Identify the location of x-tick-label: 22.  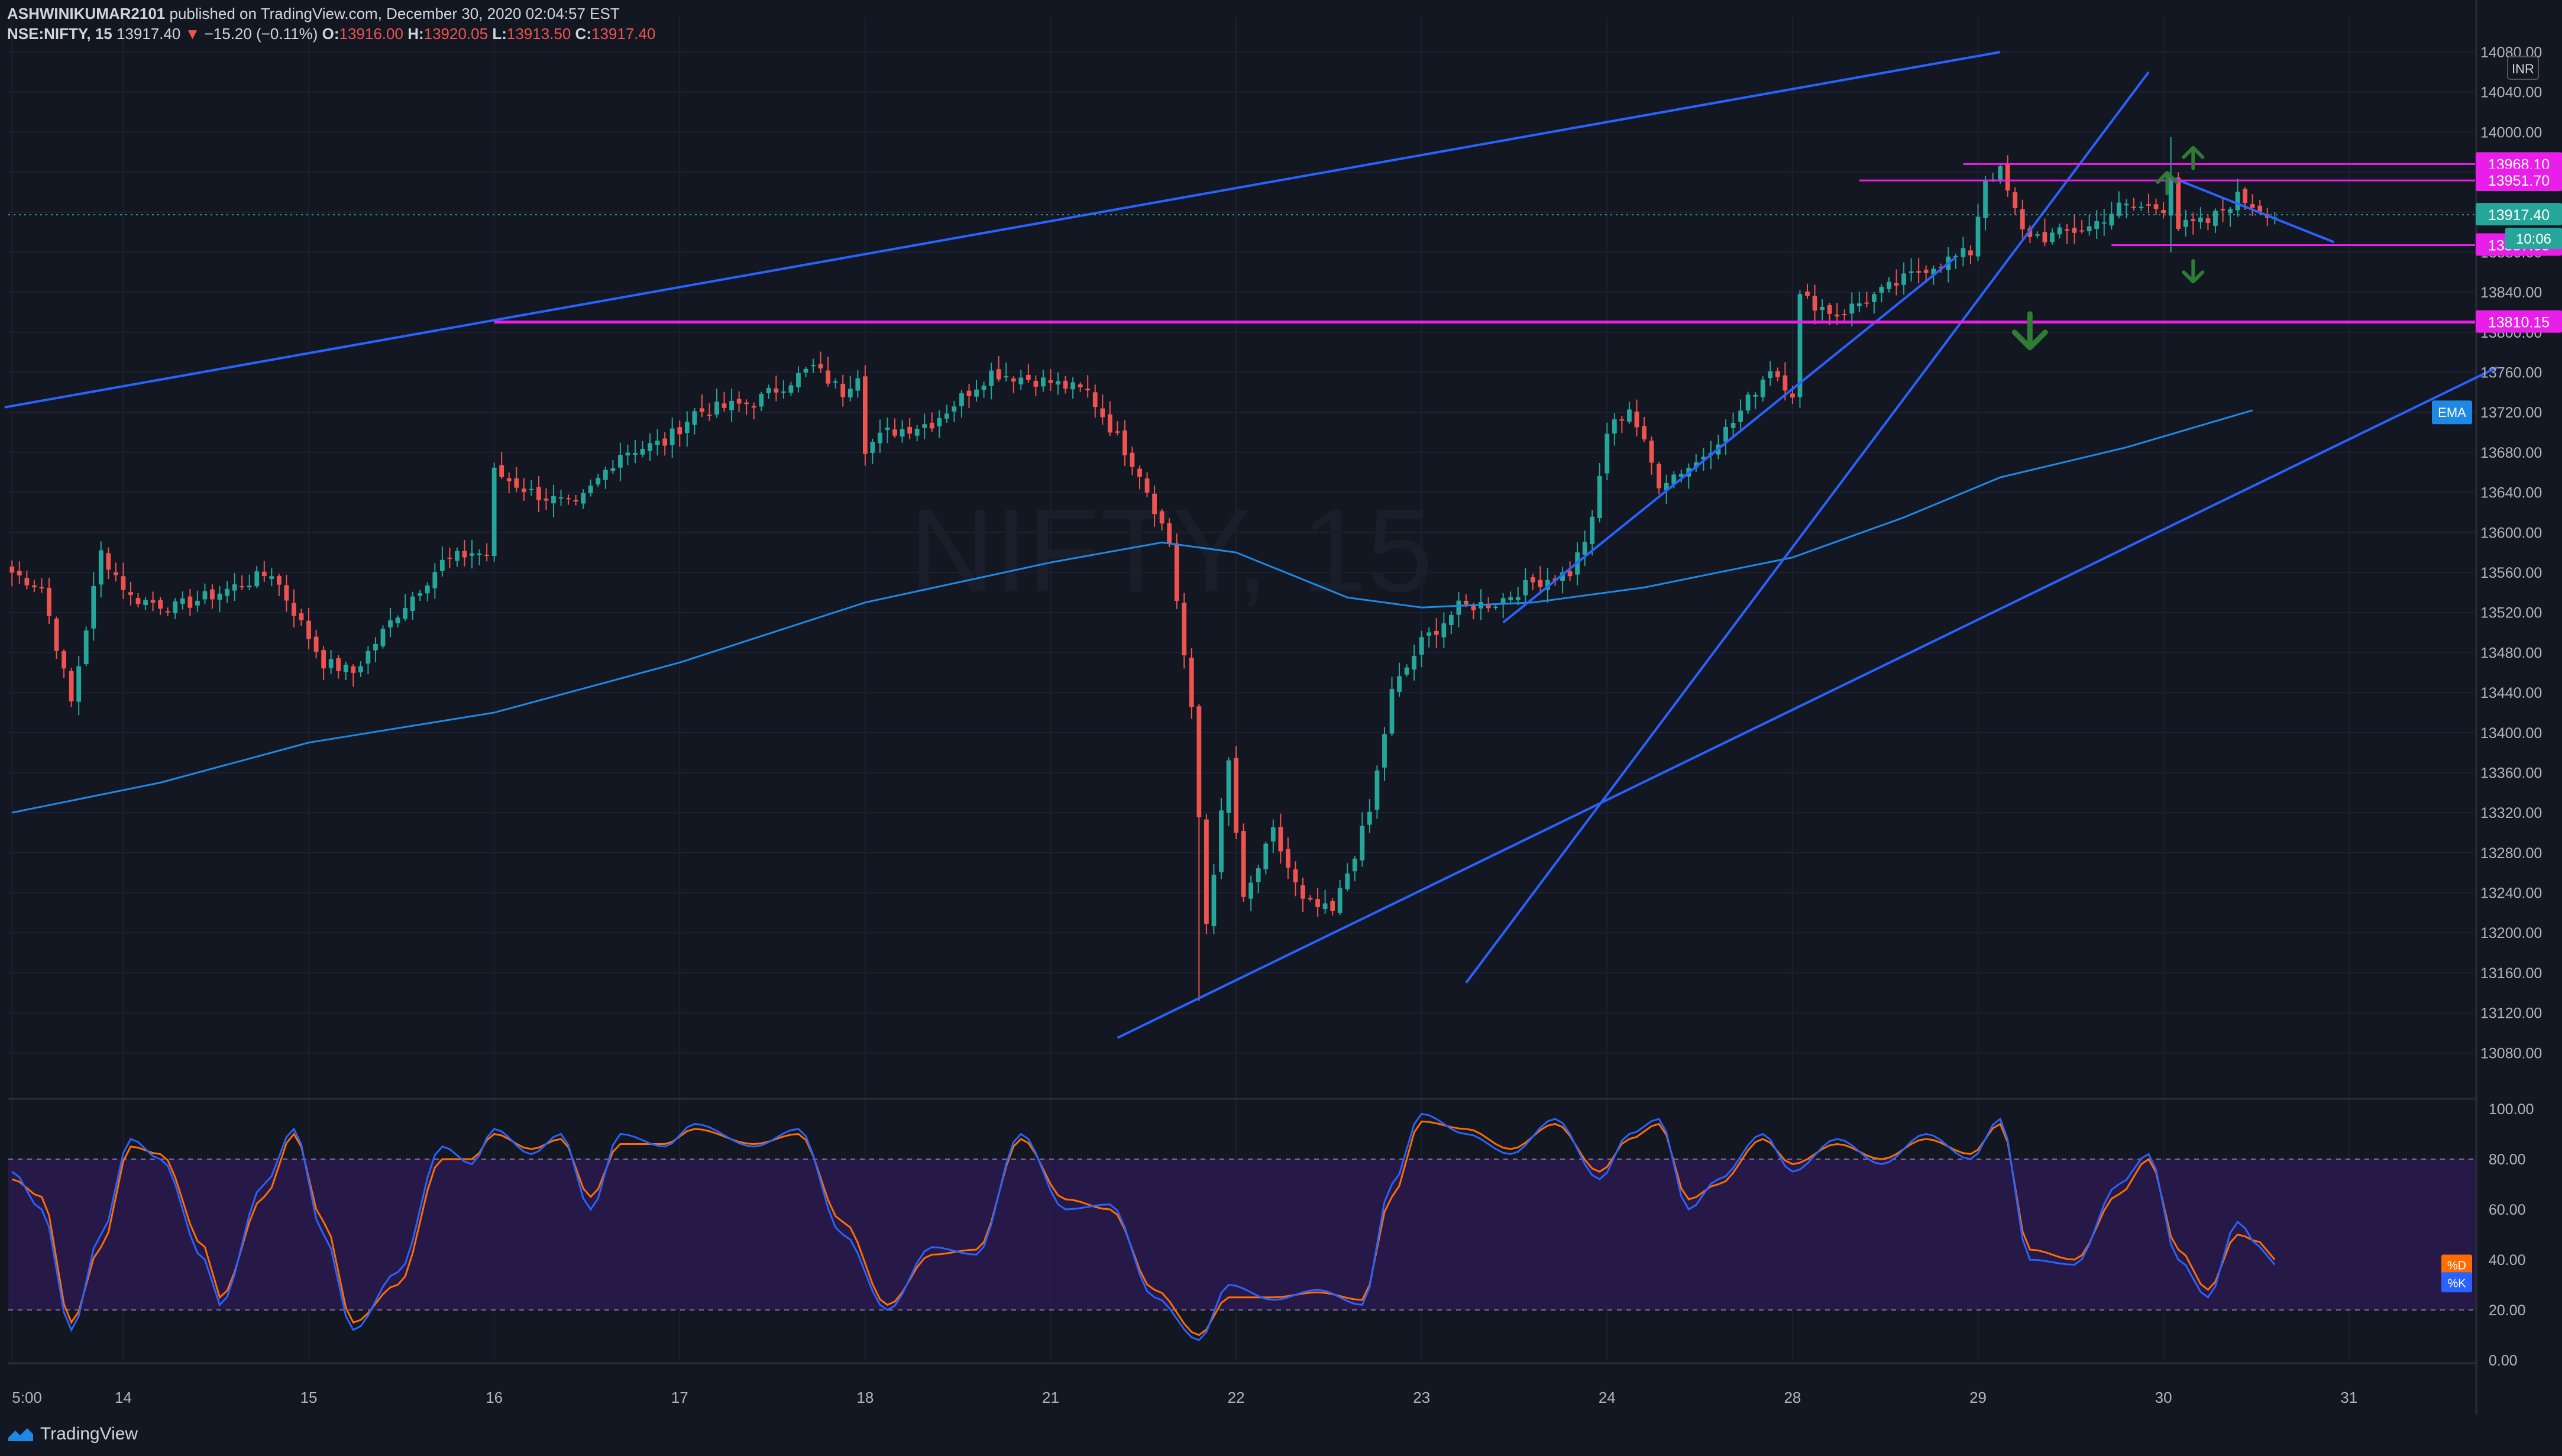
(1237, 1398).